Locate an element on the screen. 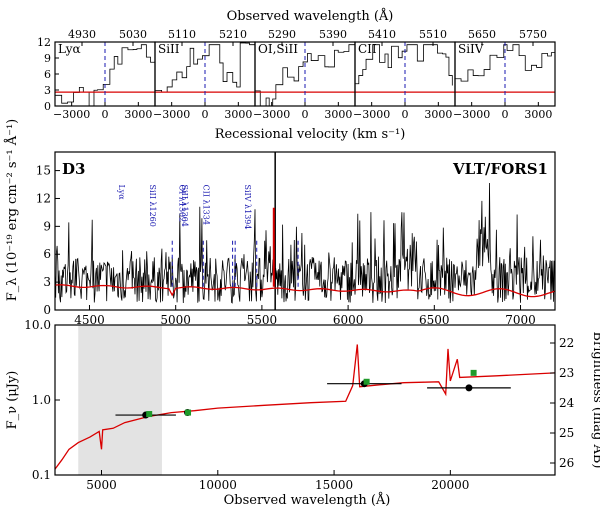  middle-line-label-0: Lyα is located at coordinates (121, 193).